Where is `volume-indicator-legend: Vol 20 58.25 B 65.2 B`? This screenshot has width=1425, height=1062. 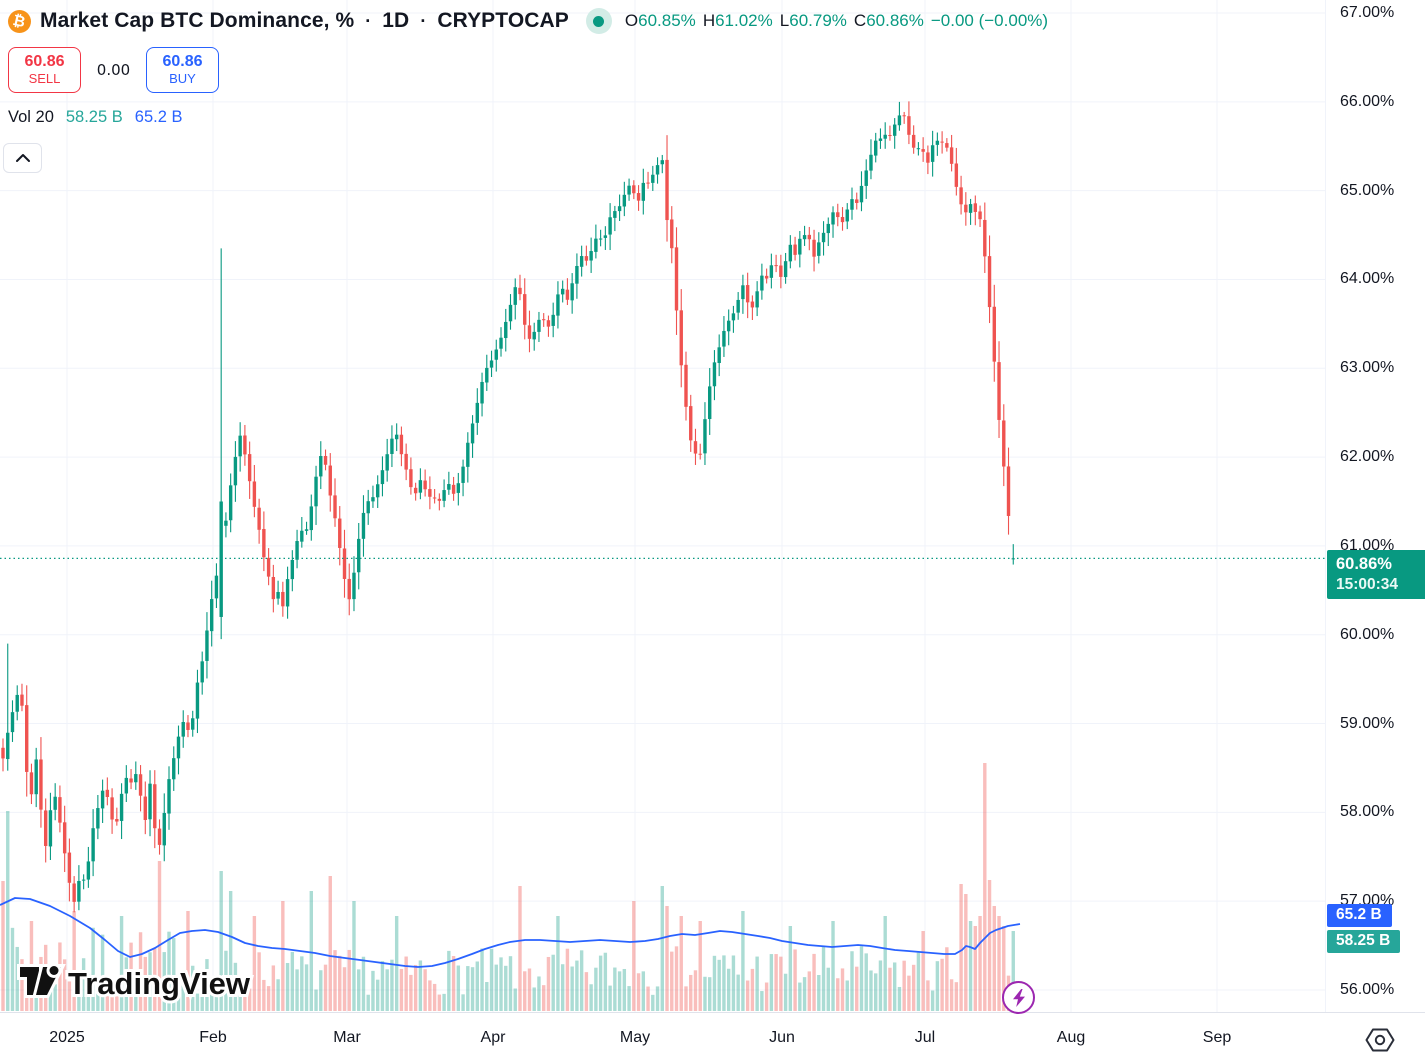 volume-indicator-legend: Vol 20 58.25 B 65.2 B is located at coordinates (95, 117).